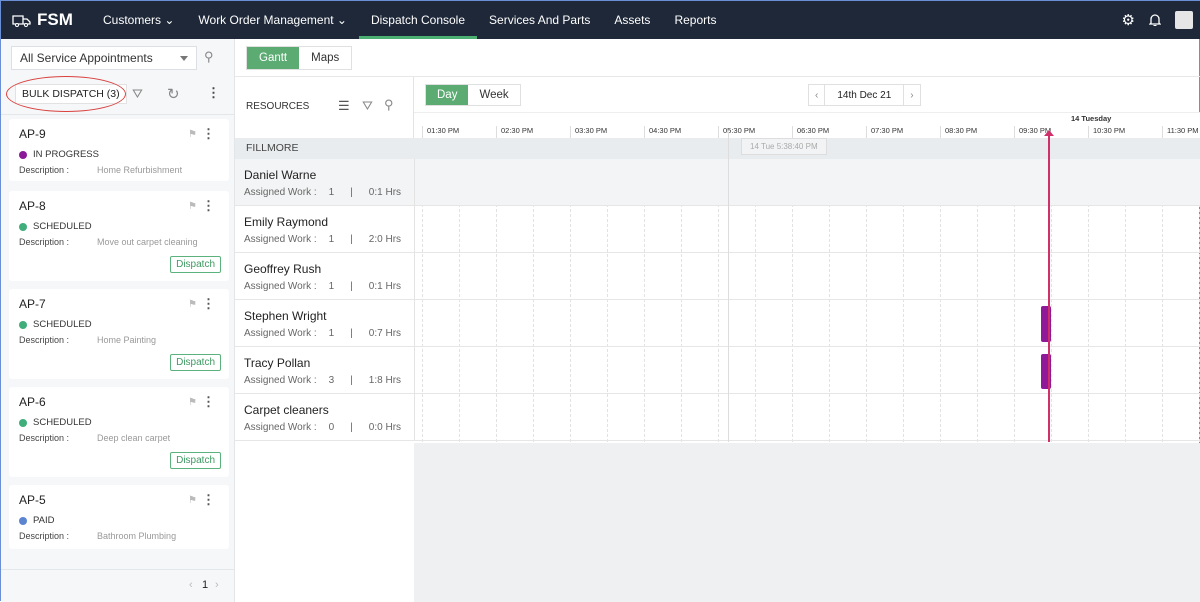 The image size is (1200, 602). I want to click on tab-maps: Maps, so click(325, 58).